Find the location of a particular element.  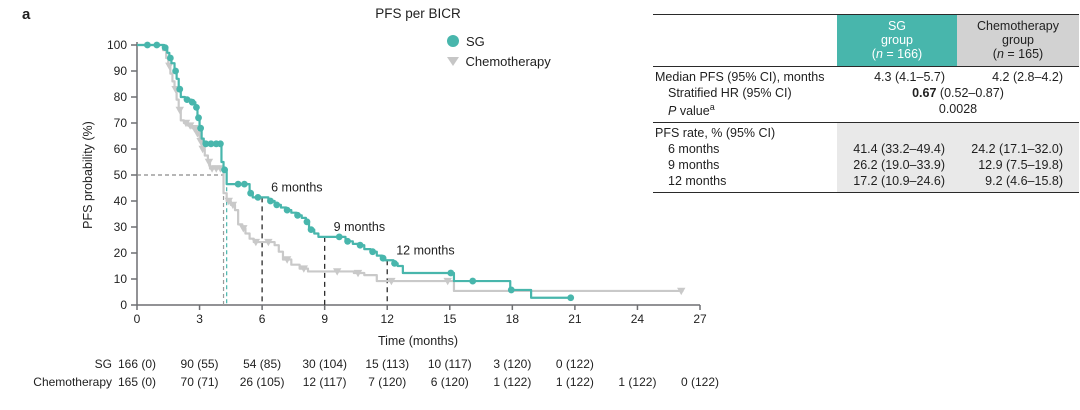

y-tick-label: 80 is located at coordinates (121, 97).